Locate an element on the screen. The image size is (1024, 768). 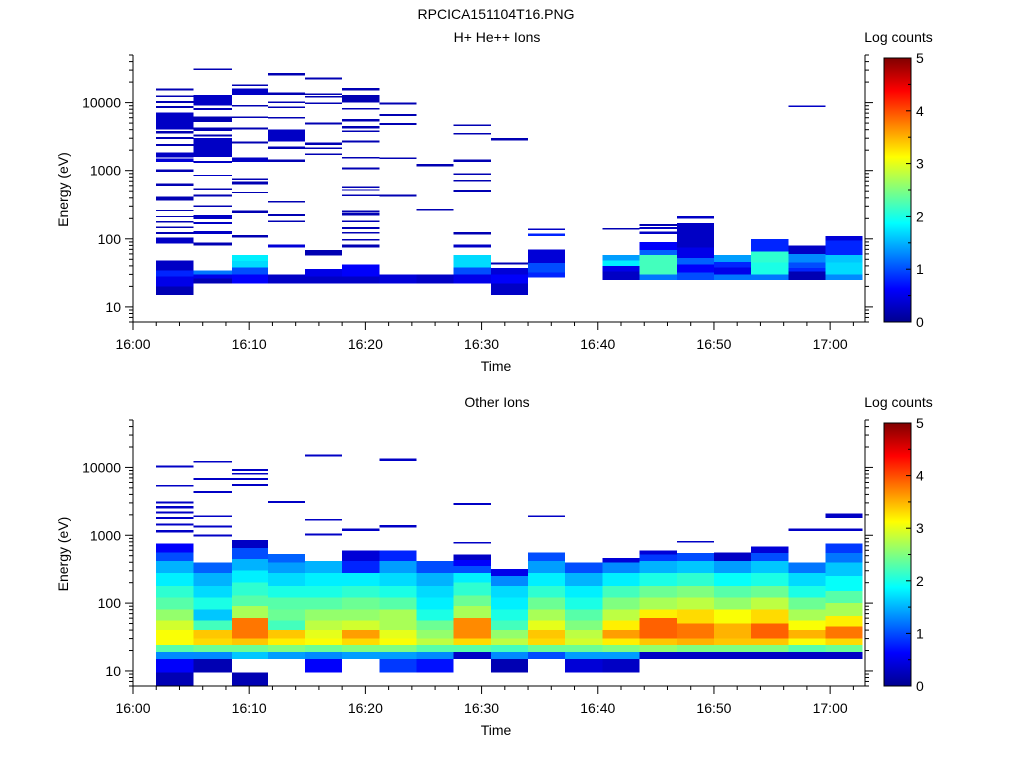
x-tick-label: 17:00 is located at coordinates (830, 708).